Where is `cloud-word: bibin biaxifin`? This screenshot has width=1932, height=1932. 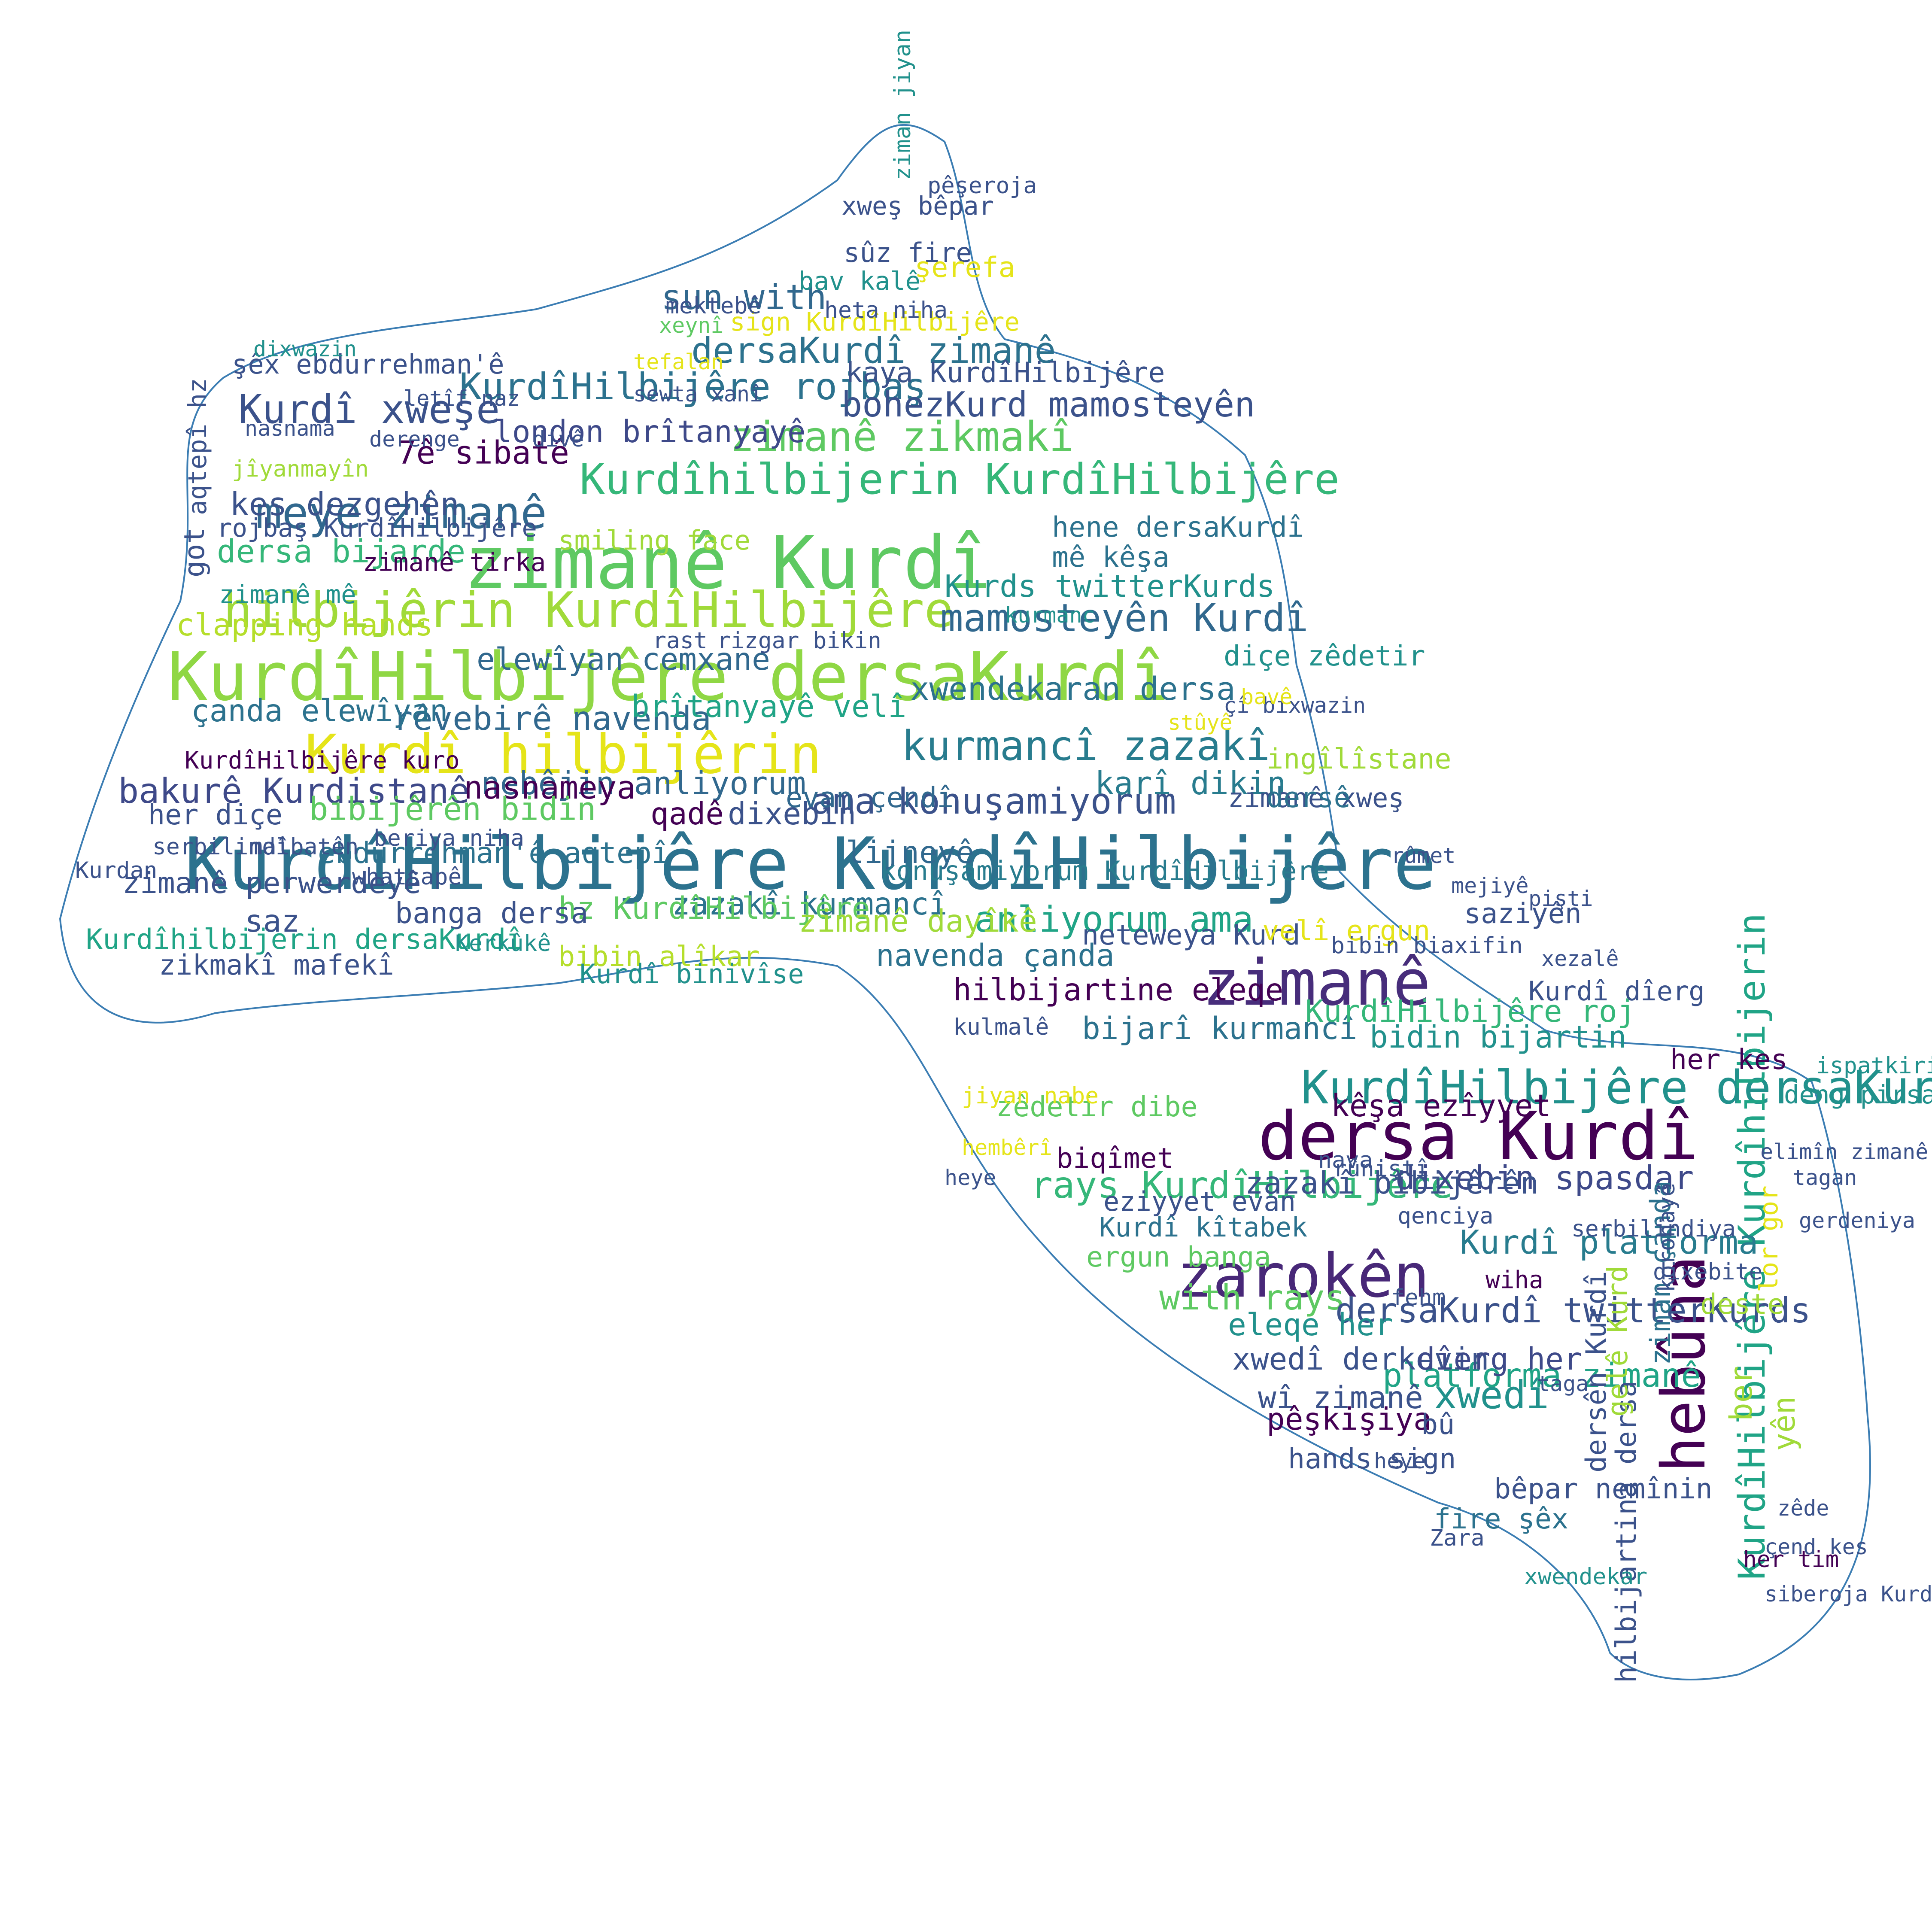 cloud-word: bibin biaxifin is located at coordinates (1427, 946).